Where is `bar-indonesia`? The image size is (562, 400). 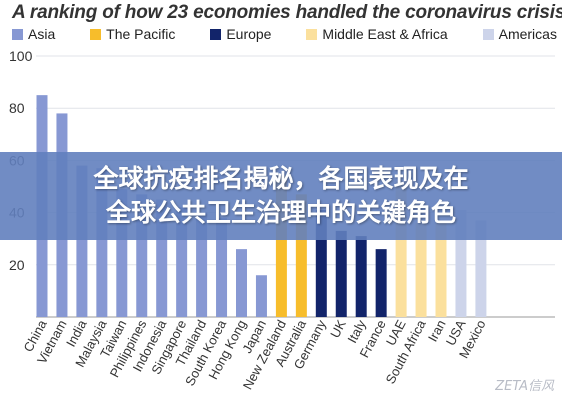 bar-indonesia is located at coordinates (162, 258).